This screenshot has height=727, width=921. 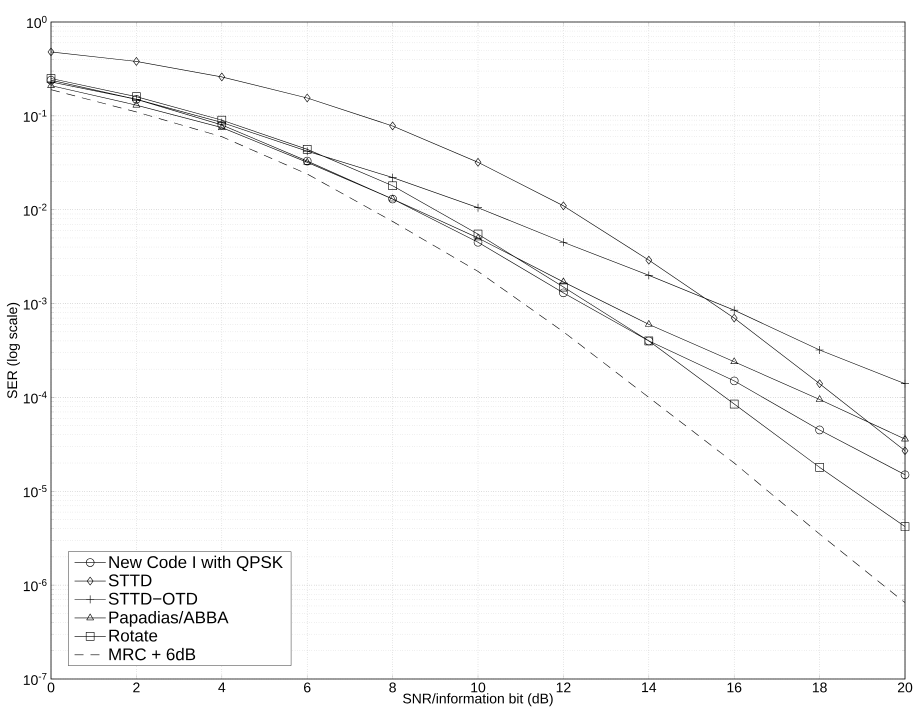 What do you see at coordinates (819, 687) in the screenshot?
I see `x-tick-label: 18` at bounding box center [819, 687].